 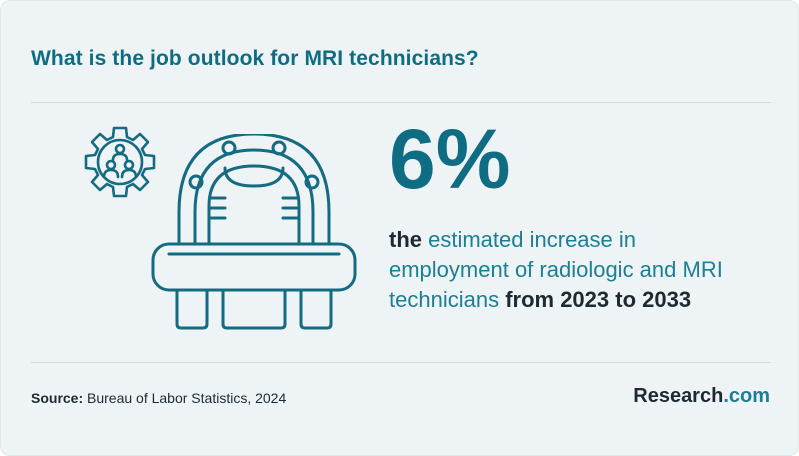 I want to click on stat-value: 6%, so click(x=450, y=159).